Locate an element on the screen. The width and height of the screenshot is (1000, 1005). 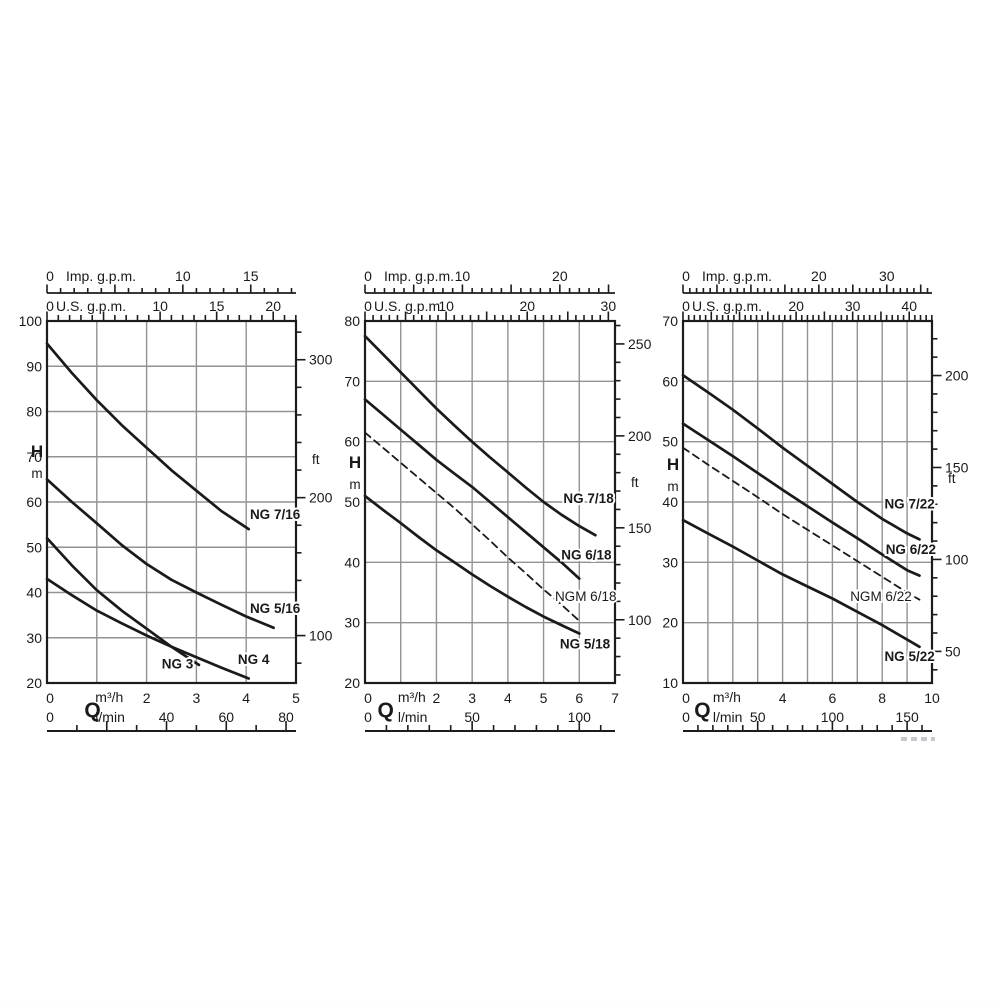
y-axis-ft-tick-label: 50 is located at coordinates (953, 651).